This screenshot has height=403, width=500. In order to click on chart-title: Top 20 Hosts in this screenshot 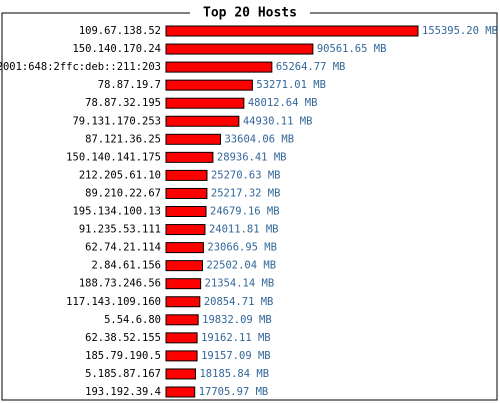, I will do `click(250, 13)`.